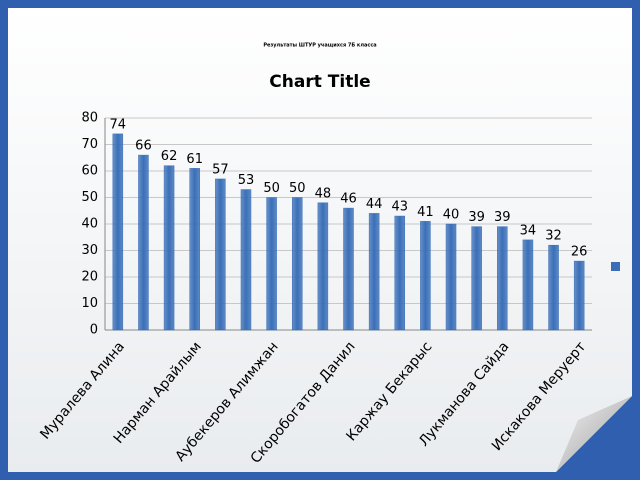 This screenshot has height=480, width=640. I want to click on data-label: 62, so click(169, 156).